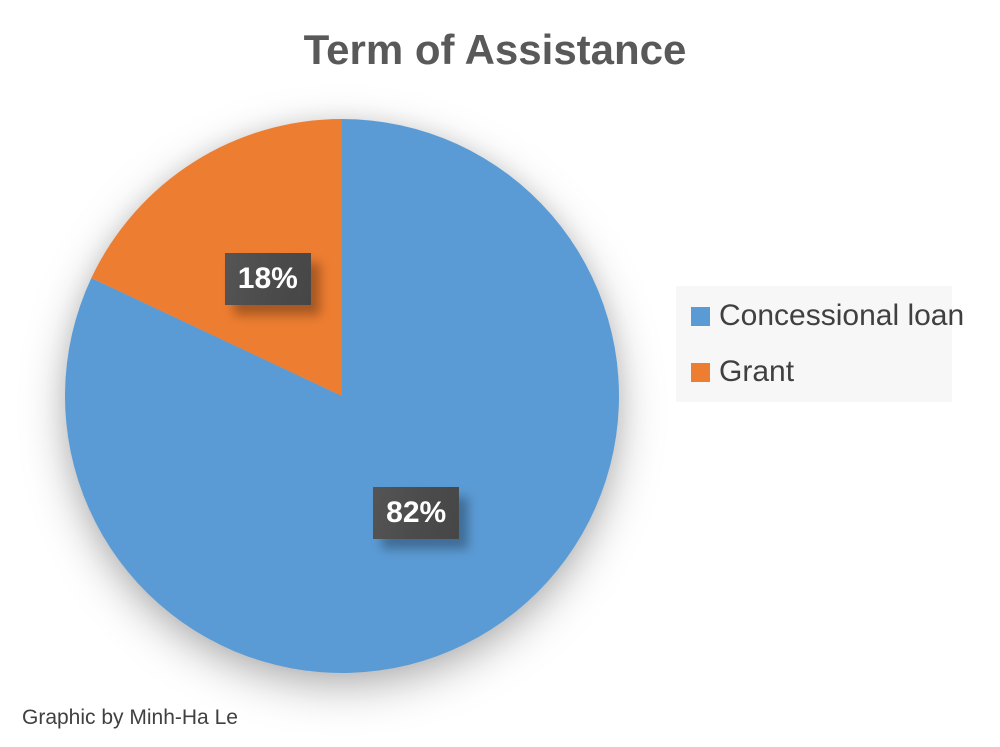 The width and height of the screenshot is (1000, 747). Describe the element at coordinates (842, 315) in the screenshot. I see `legend-label-concessional-loan: Concessional loan` at that location.